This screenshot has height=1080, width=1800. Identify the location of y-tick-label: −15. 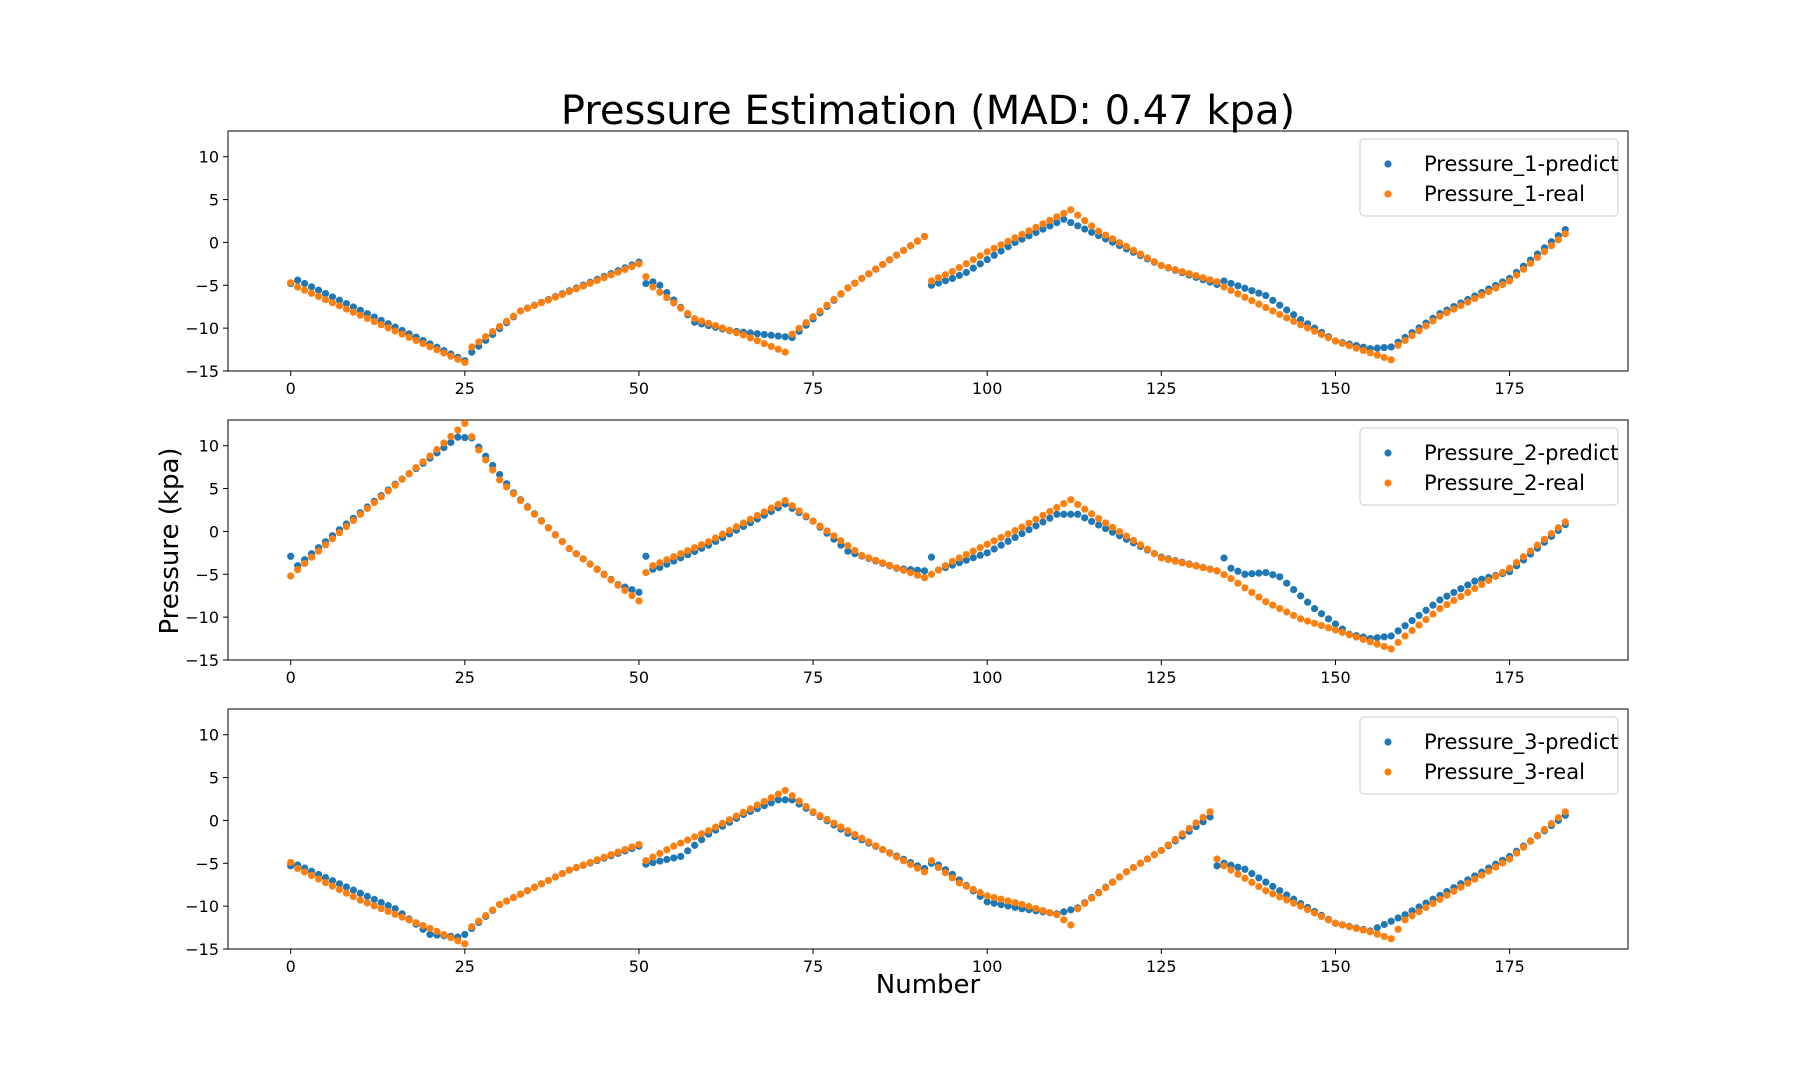
(202, 371).